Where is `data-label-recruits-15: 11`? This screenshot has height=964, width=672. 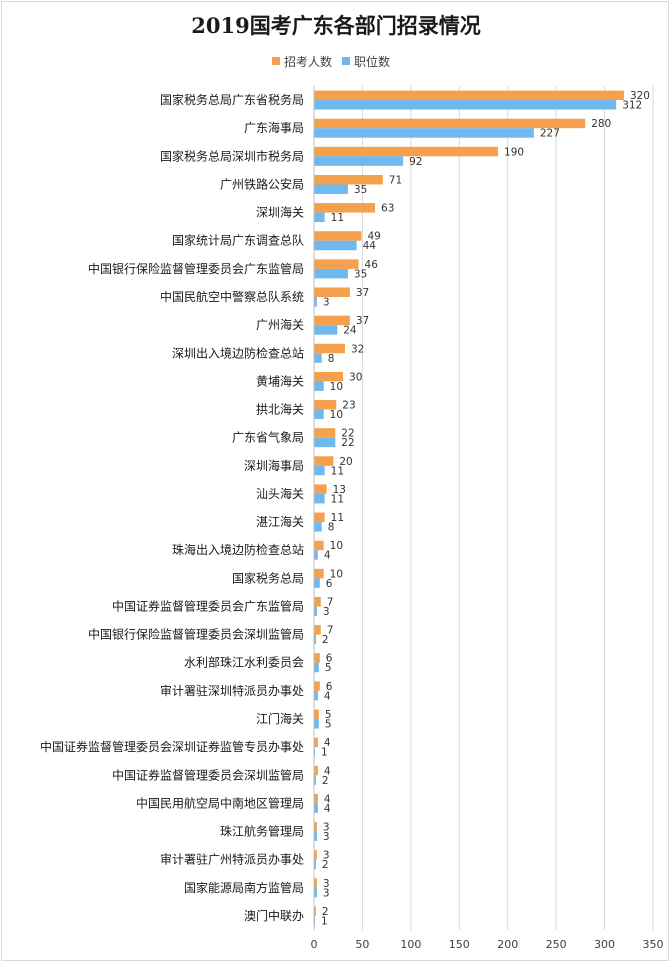 data-label-recruits-15: 11 is located at coordinates (337, 518).